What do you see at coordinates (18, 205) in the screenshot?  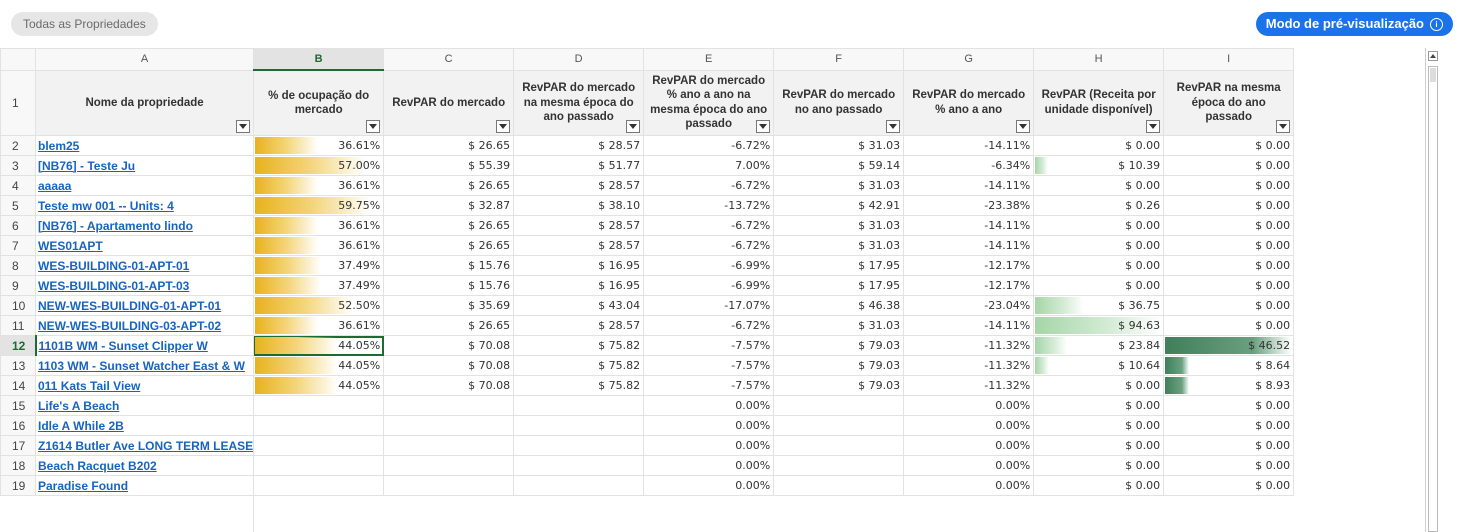 I see `row-number: 5` at bounding box center [18, 205].